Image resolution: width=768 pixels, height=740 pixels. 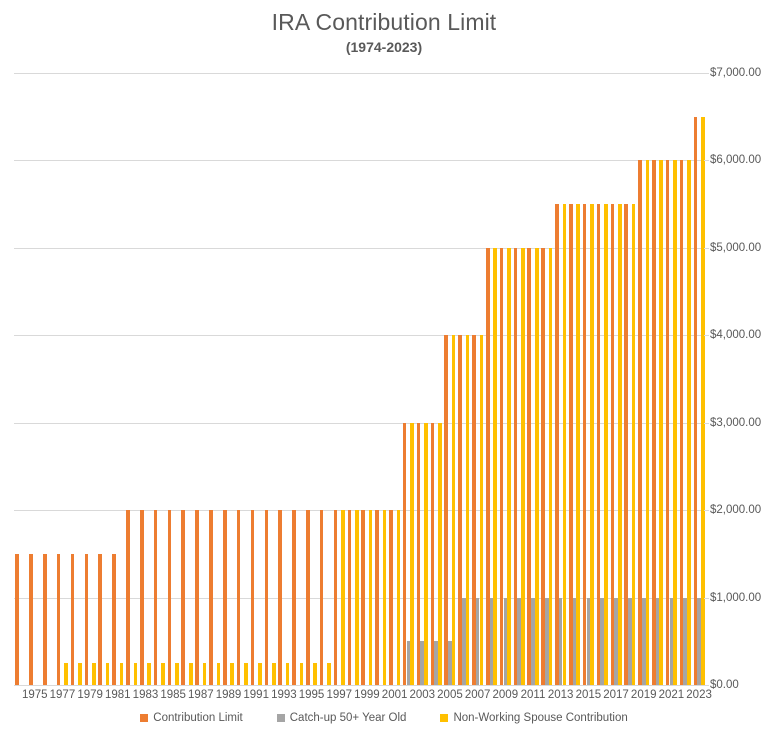 I want to click on bar-1981-spouse, so click(x=121, y=674).